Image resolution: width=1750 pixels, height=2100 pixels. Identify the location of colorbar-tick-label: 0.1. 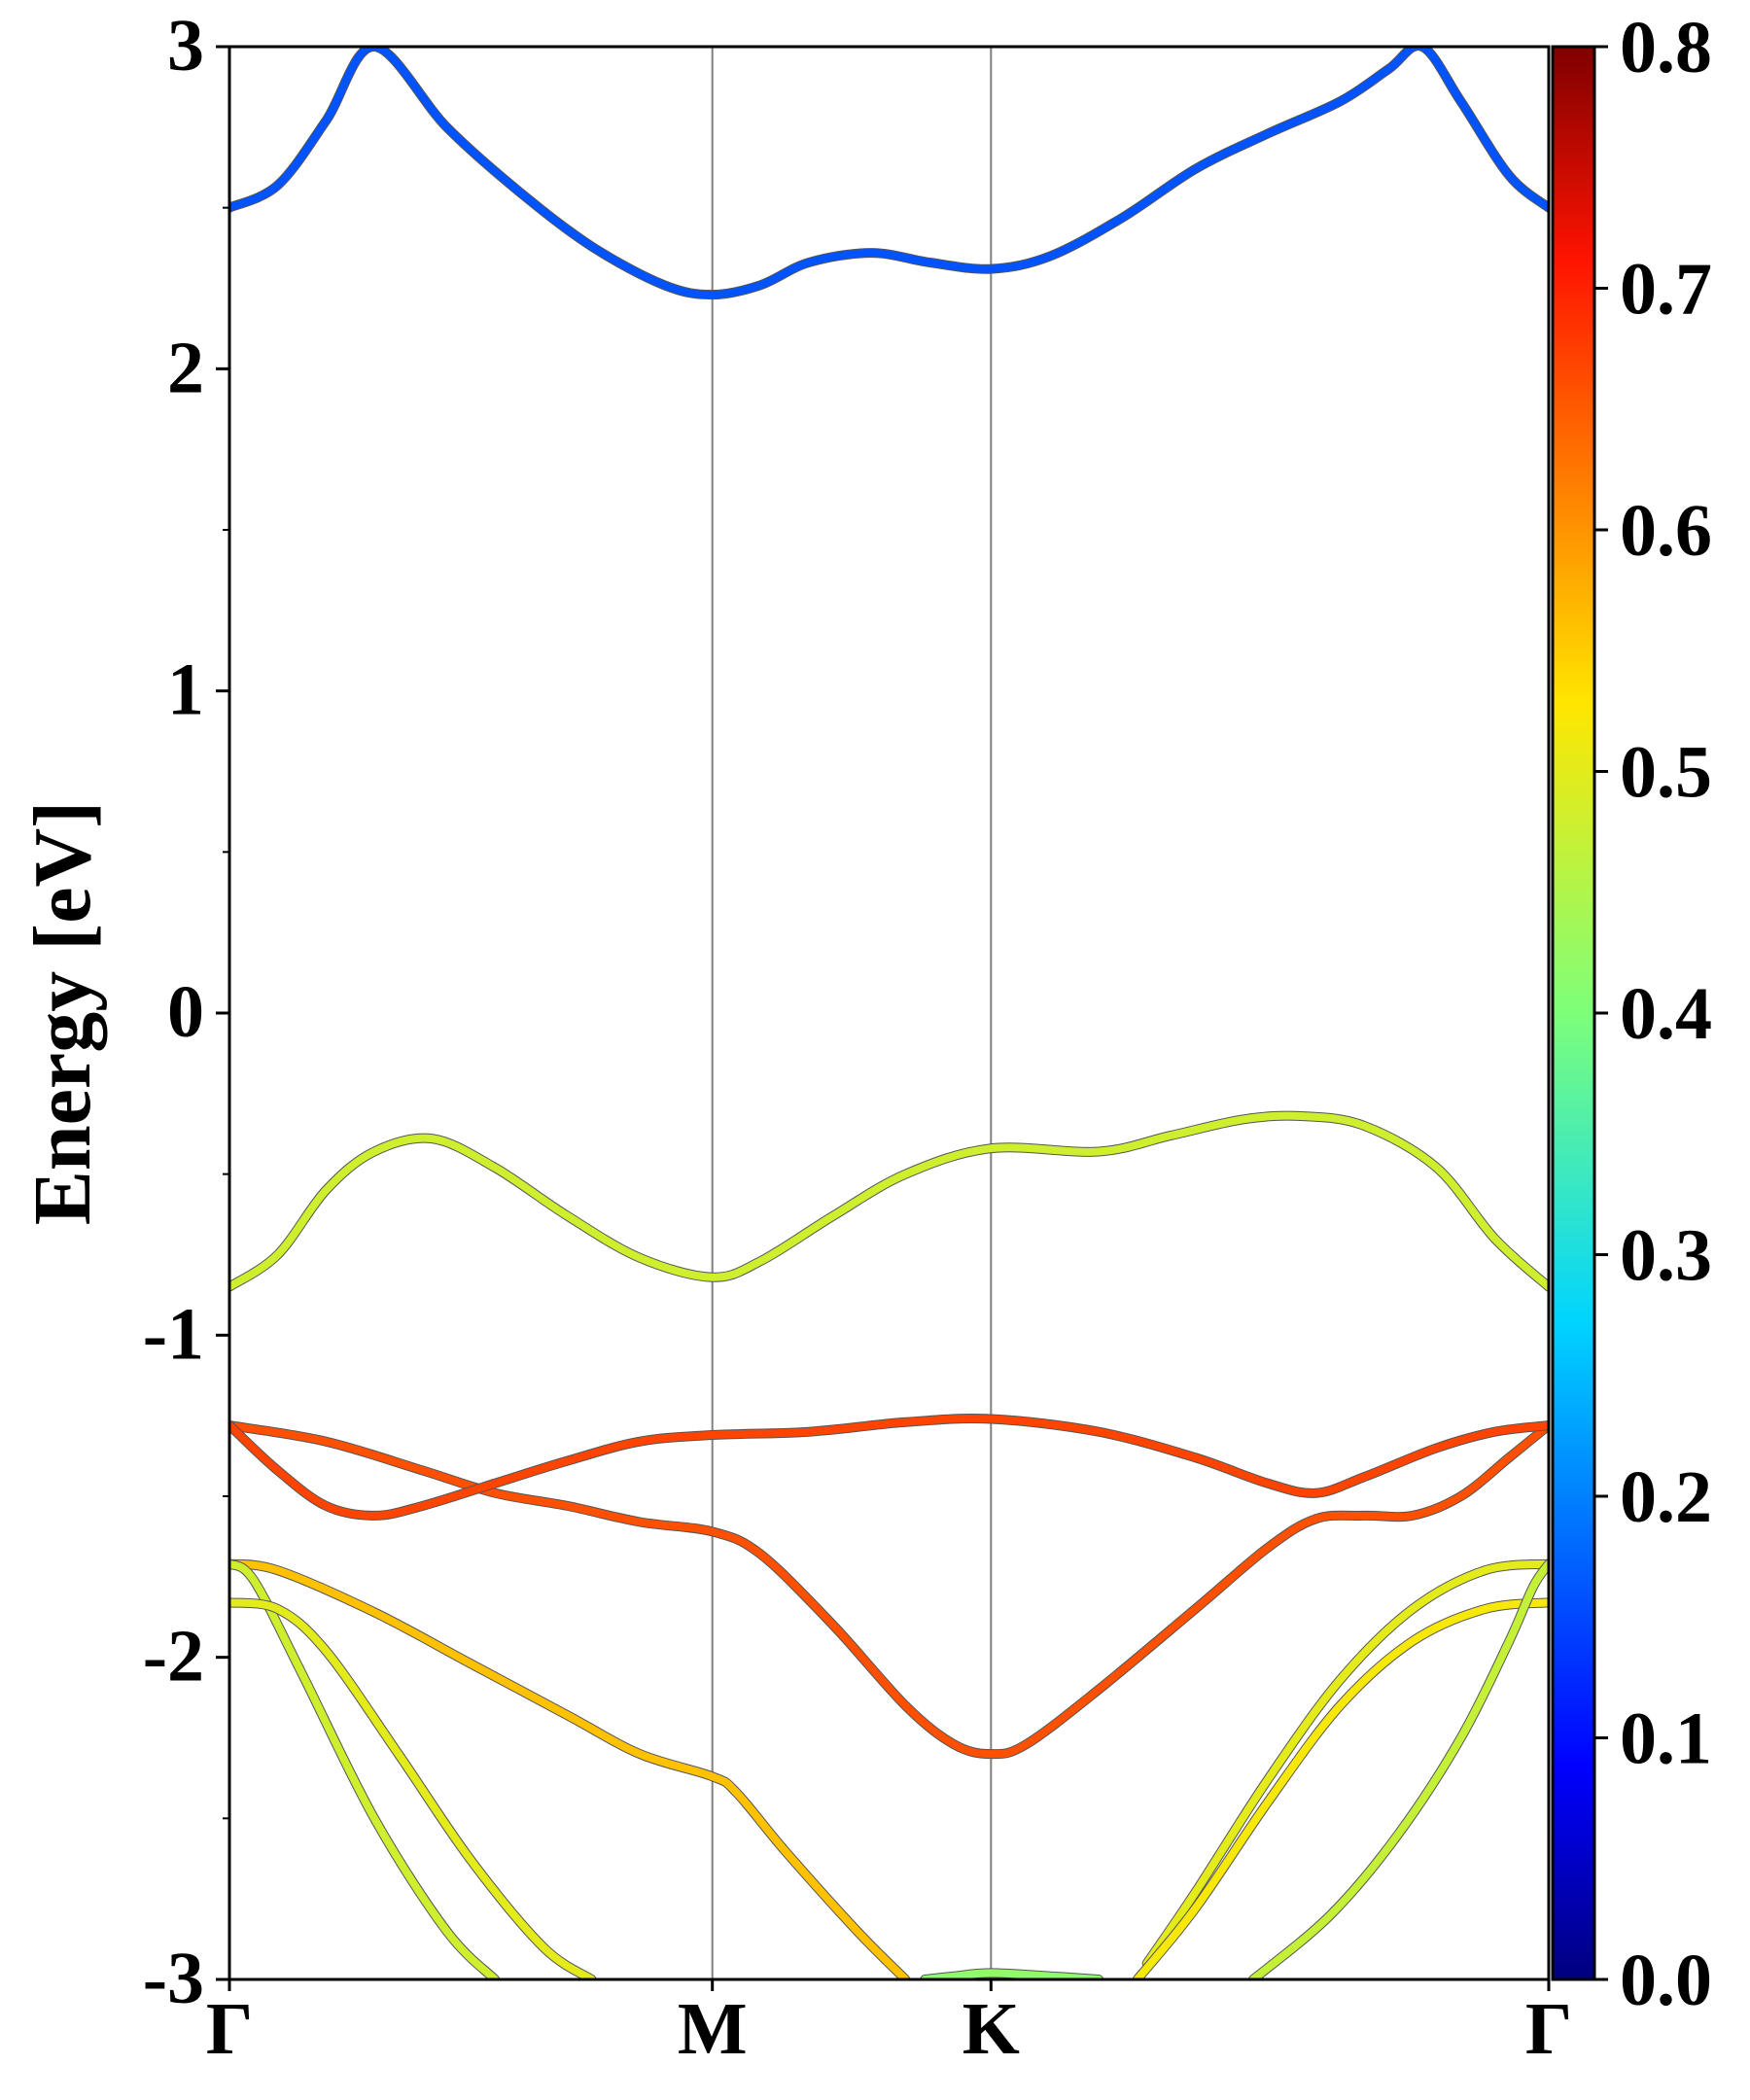
(1666, 1739).